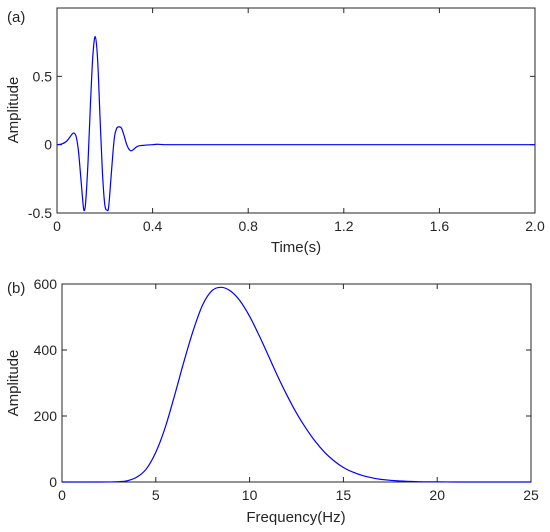  Describe the element at coordinates (16, 17) in the screenshot. I see `panel-a-label: (a)` at that location.